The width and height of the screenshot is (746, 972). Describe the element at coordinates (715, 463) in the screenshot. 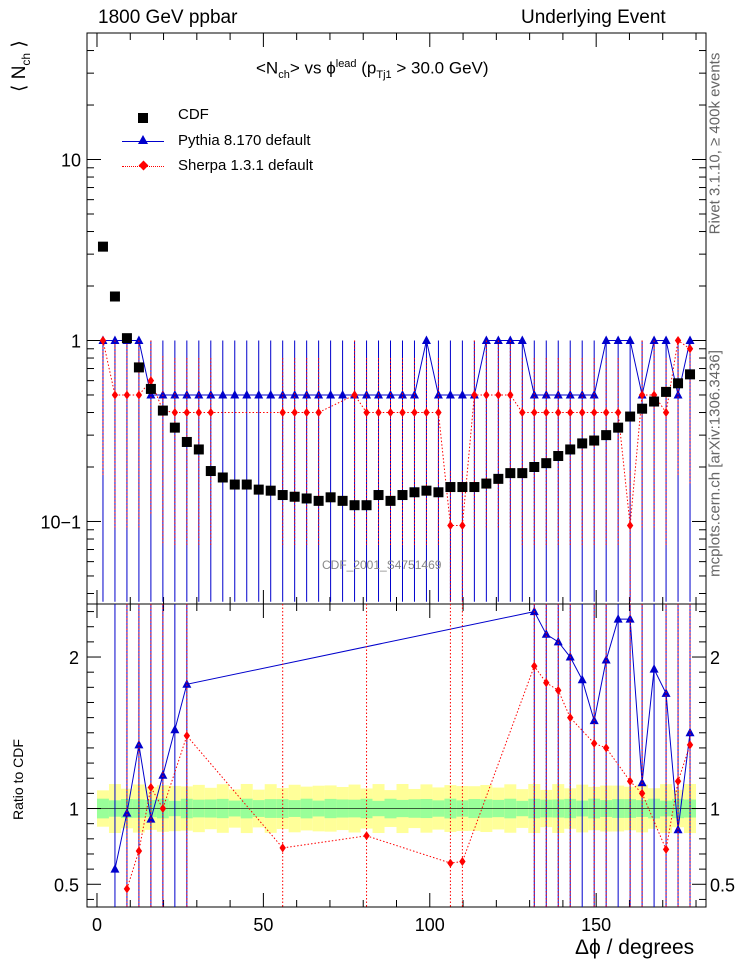

I see `mcplots-label: mcplots.cern.ch [arXiv:1306.3436]` at that location.